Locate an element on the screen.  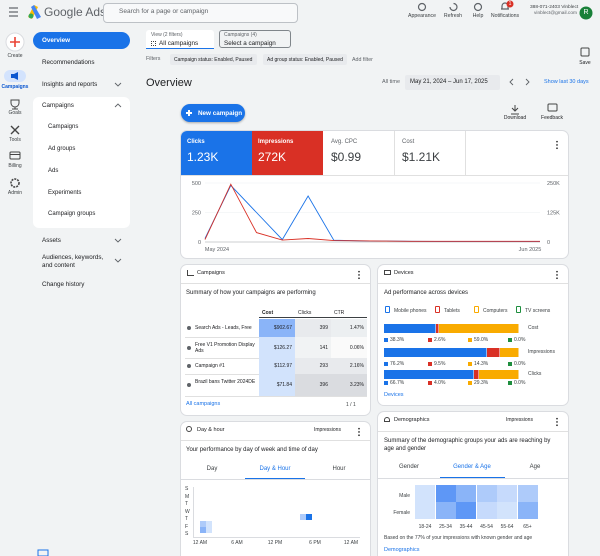
value-label: 2.6% is located at coordinates (440, 340).